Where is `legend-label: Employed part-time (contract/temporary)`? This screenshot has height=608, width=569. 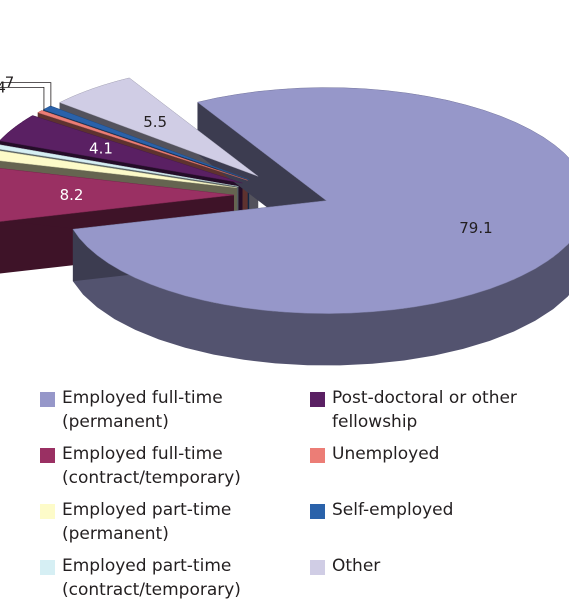 legend-label: Employed part-time (contract/temporary) is located at coordinates (151, 578).